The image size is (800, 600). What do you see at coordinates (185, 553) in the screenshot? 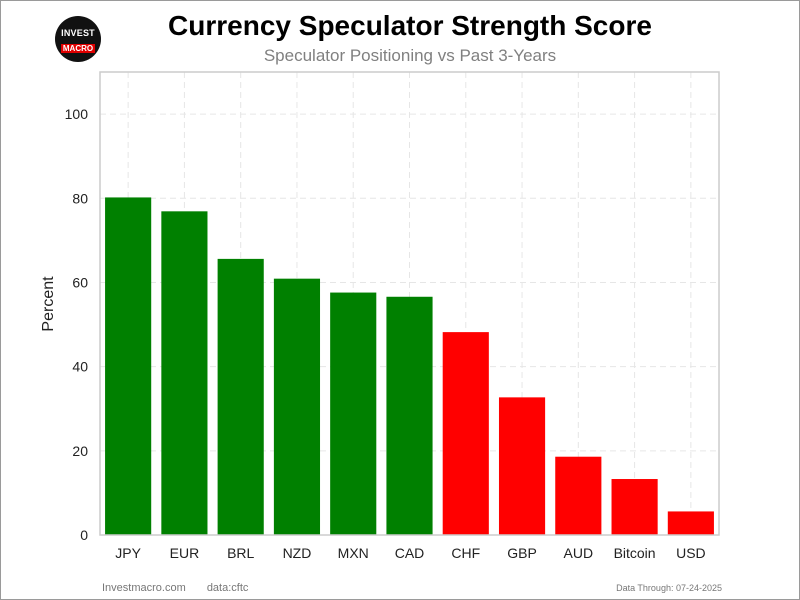
I see `x-tick-label: EUR` at bounding box center [185, 553].